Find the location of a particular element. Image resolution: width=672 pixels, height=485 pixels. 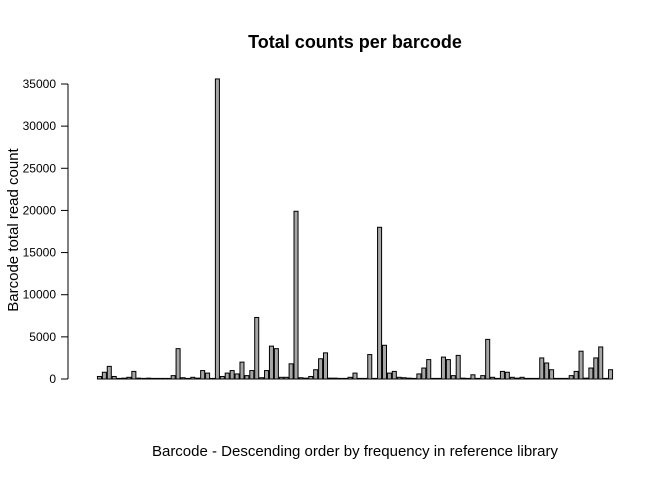

y-tick-label: 30000 is located at coordinates (40, 126).